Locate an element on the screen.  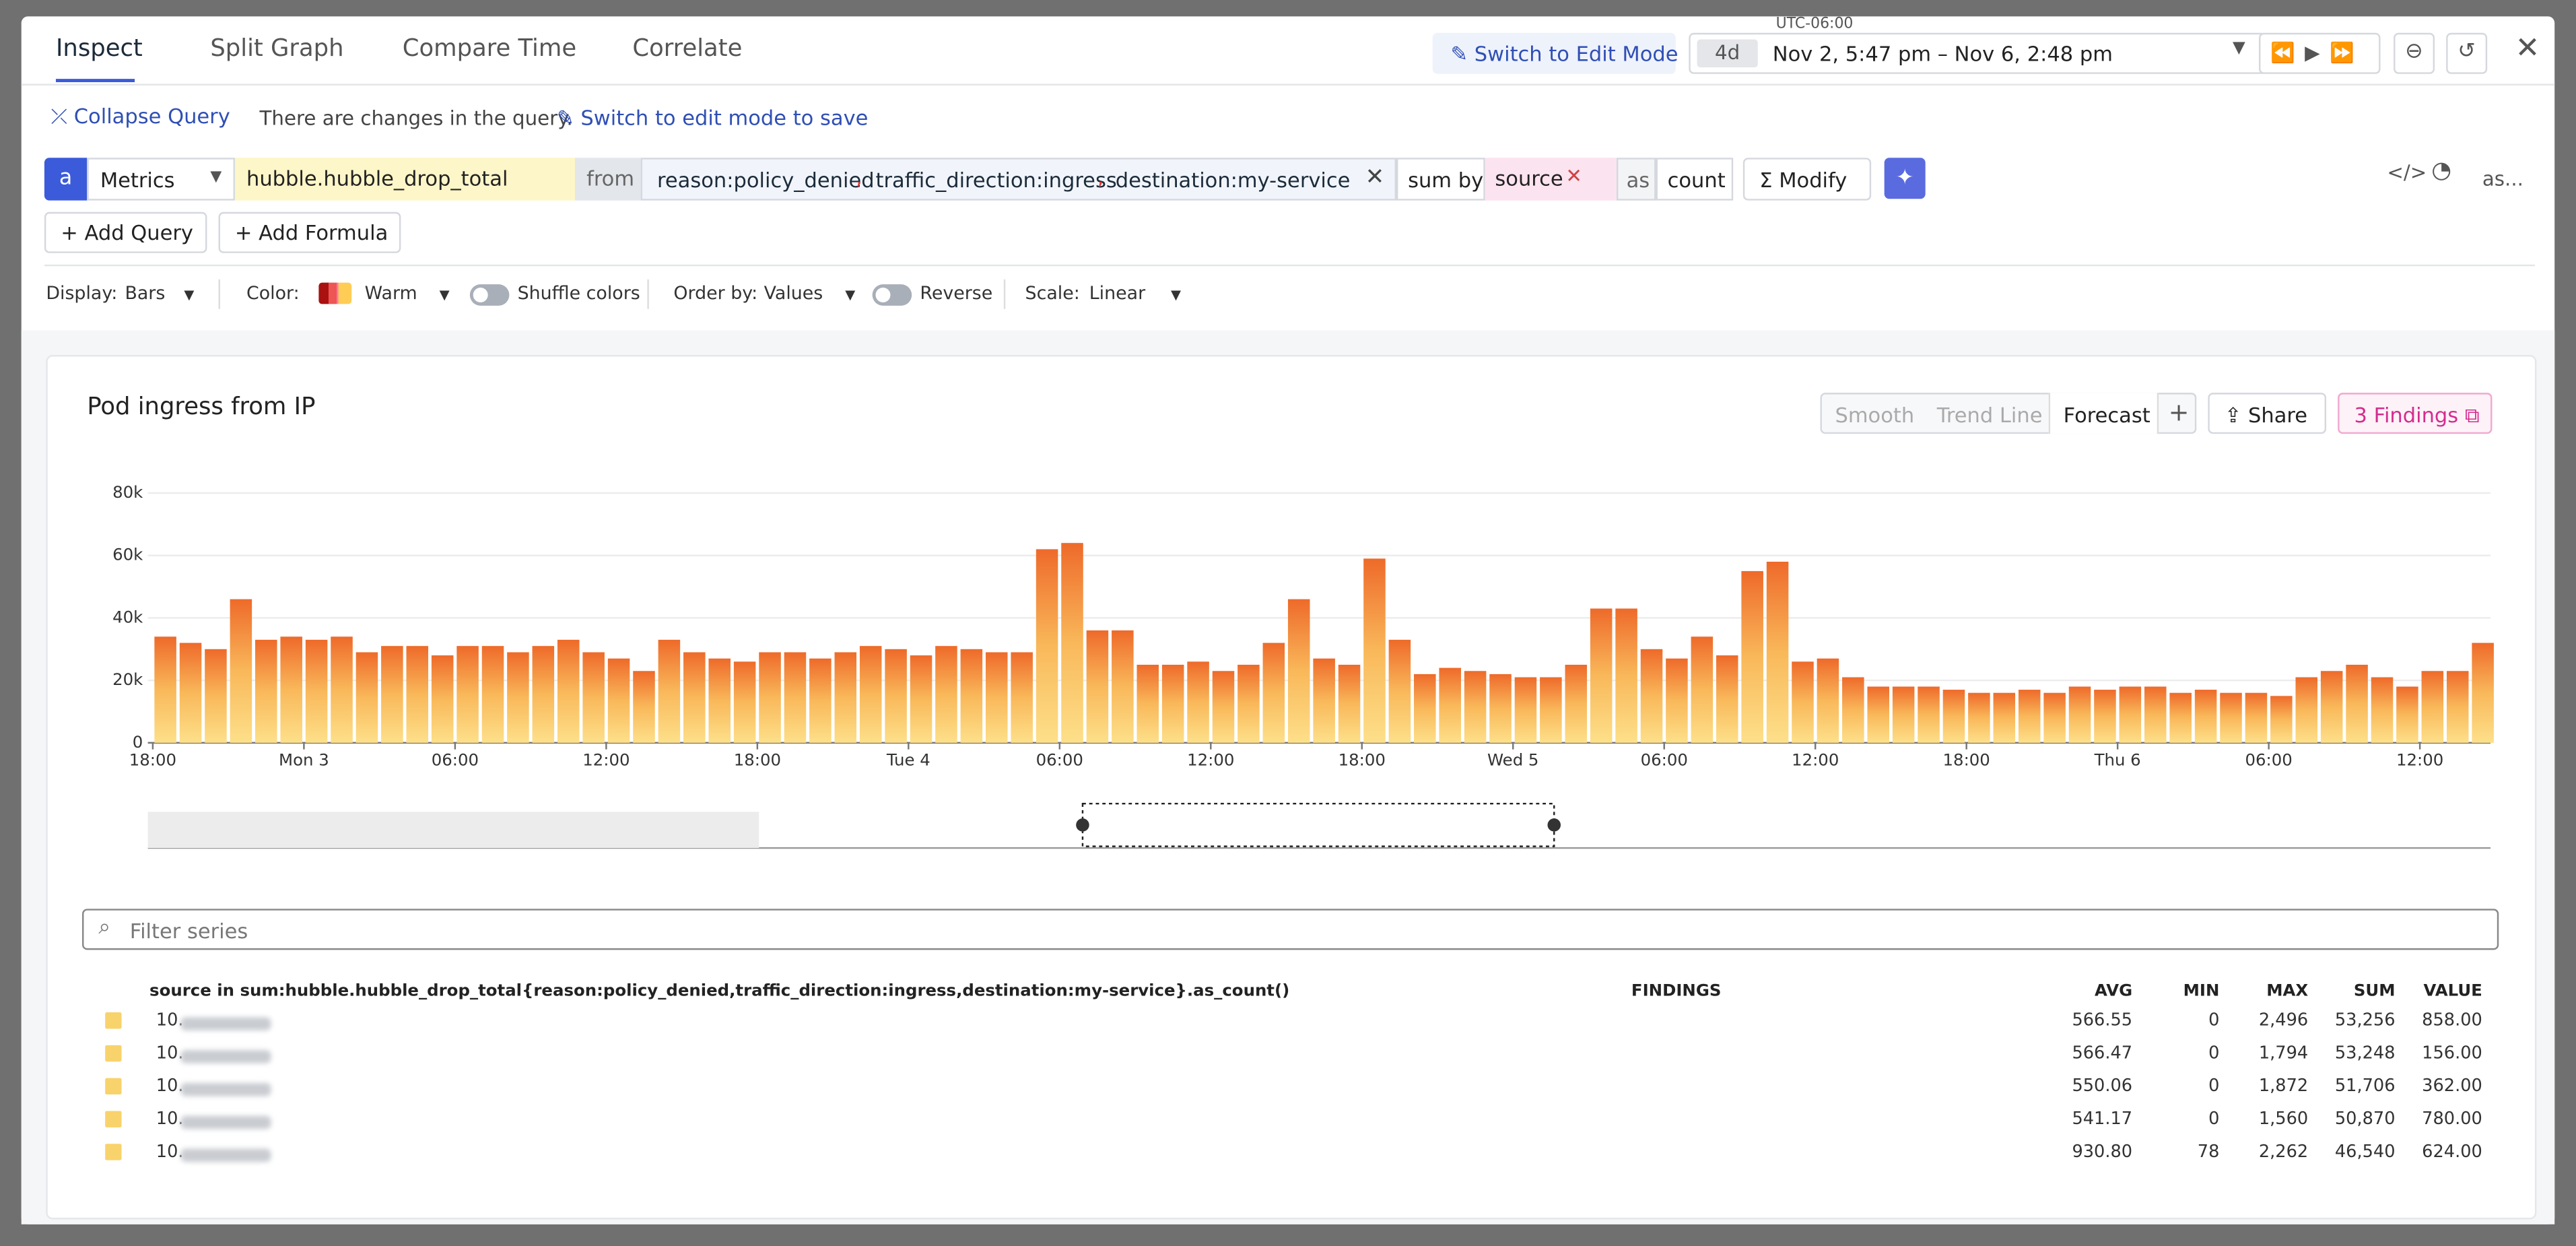
shuffle-label: Shuffle colors is located at coordinates (578, 293).